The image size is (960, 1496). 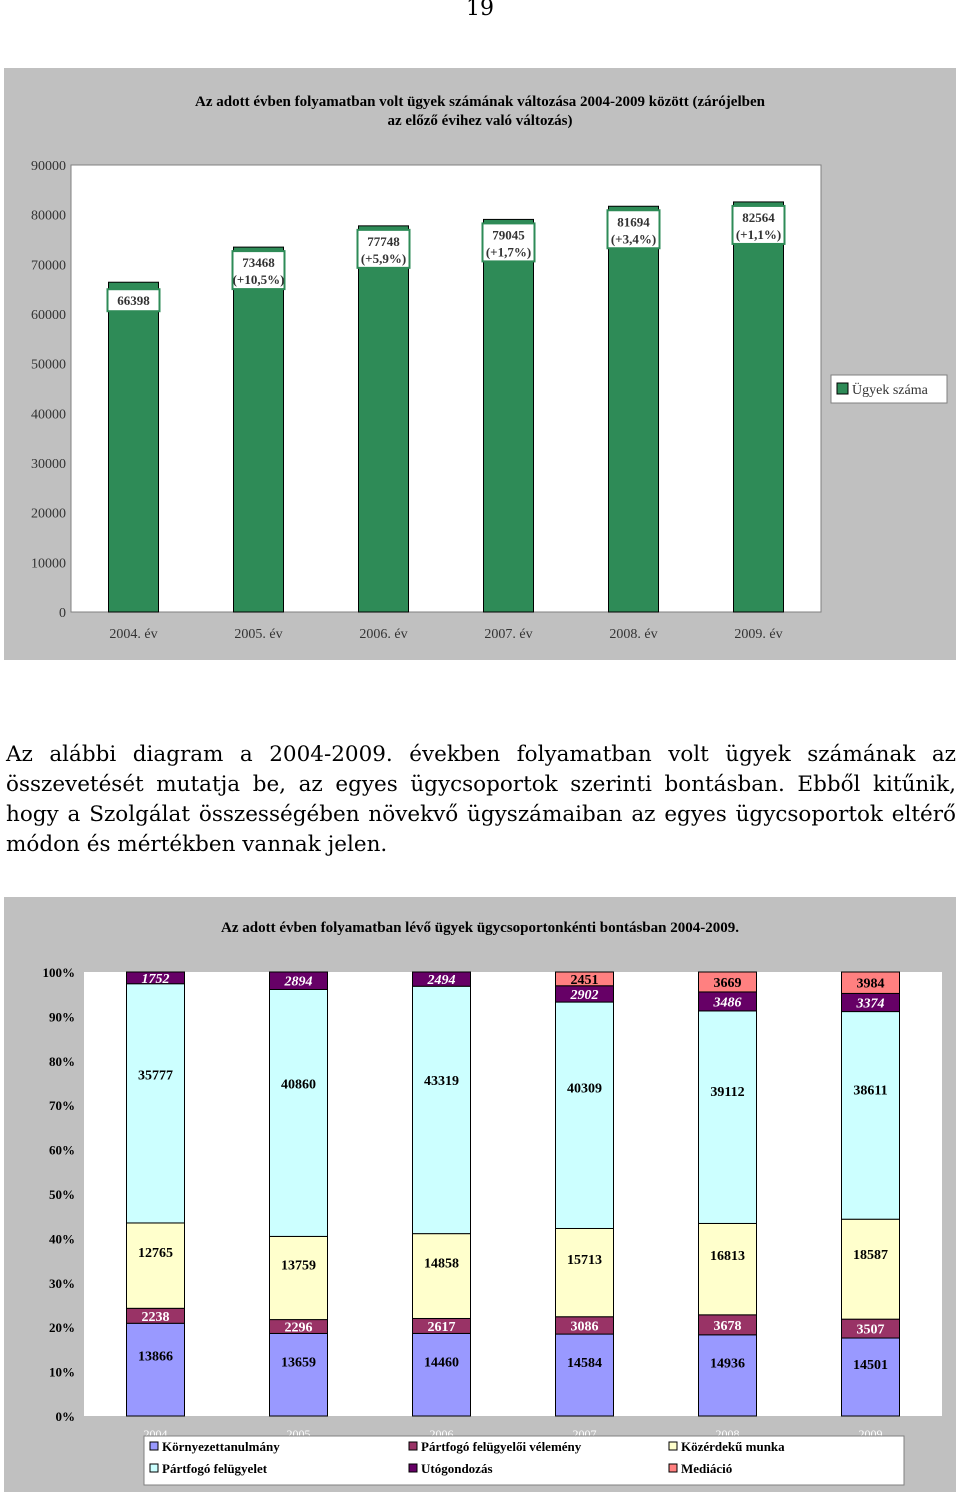 I want to click on y-tick-label: 10%, so click(x=62, y=1372).